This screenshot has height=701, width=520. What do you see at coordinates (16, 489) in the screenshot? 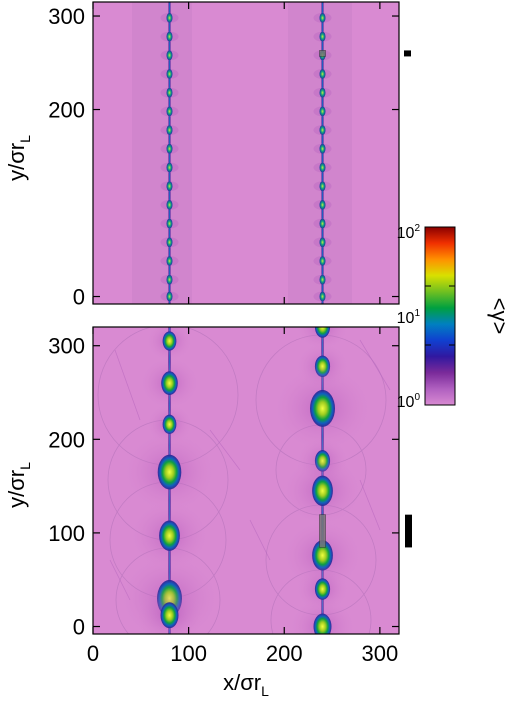
I see `bottom-ylabel-text: y/σr` at bounding box center [16, 489].